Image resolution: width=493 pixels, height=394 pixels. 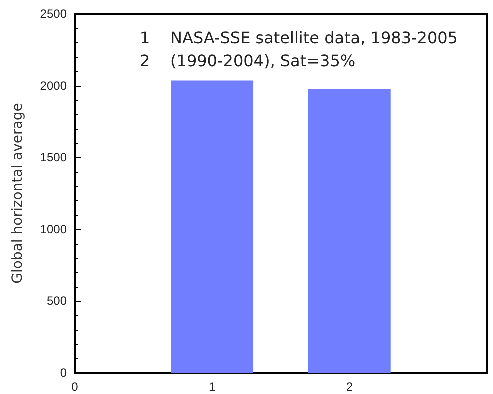 What do you see at coordinates (64, 373) in the screenshot?
I see `y-tick-label: 0` at bounding box center [64, 373].